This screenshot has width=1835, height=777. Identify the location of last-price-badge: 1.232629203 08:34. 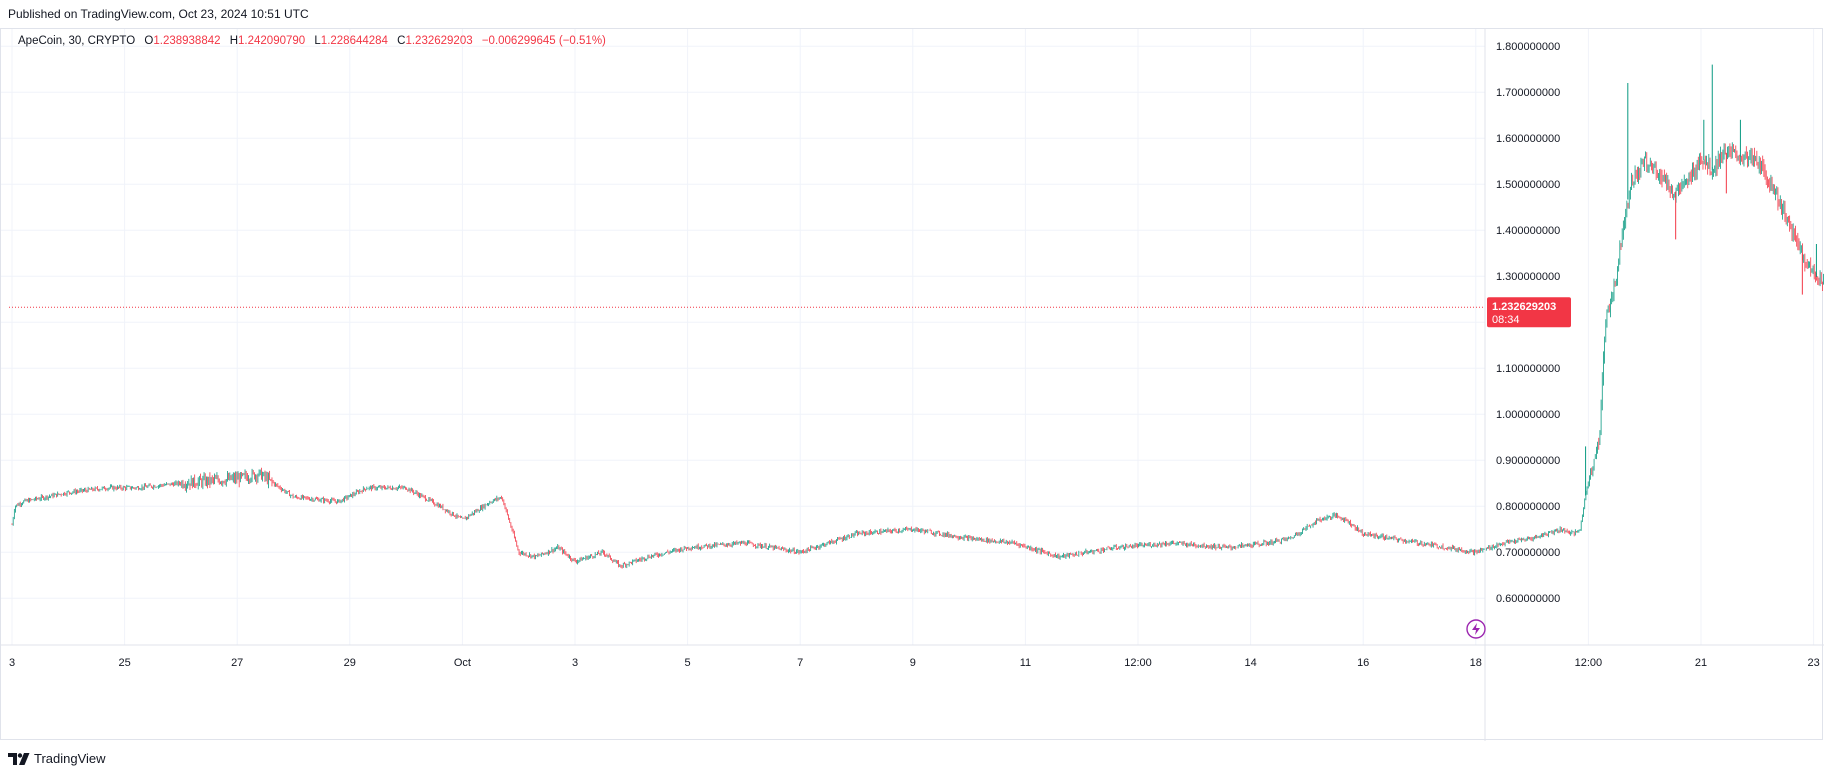
(1529, 312).